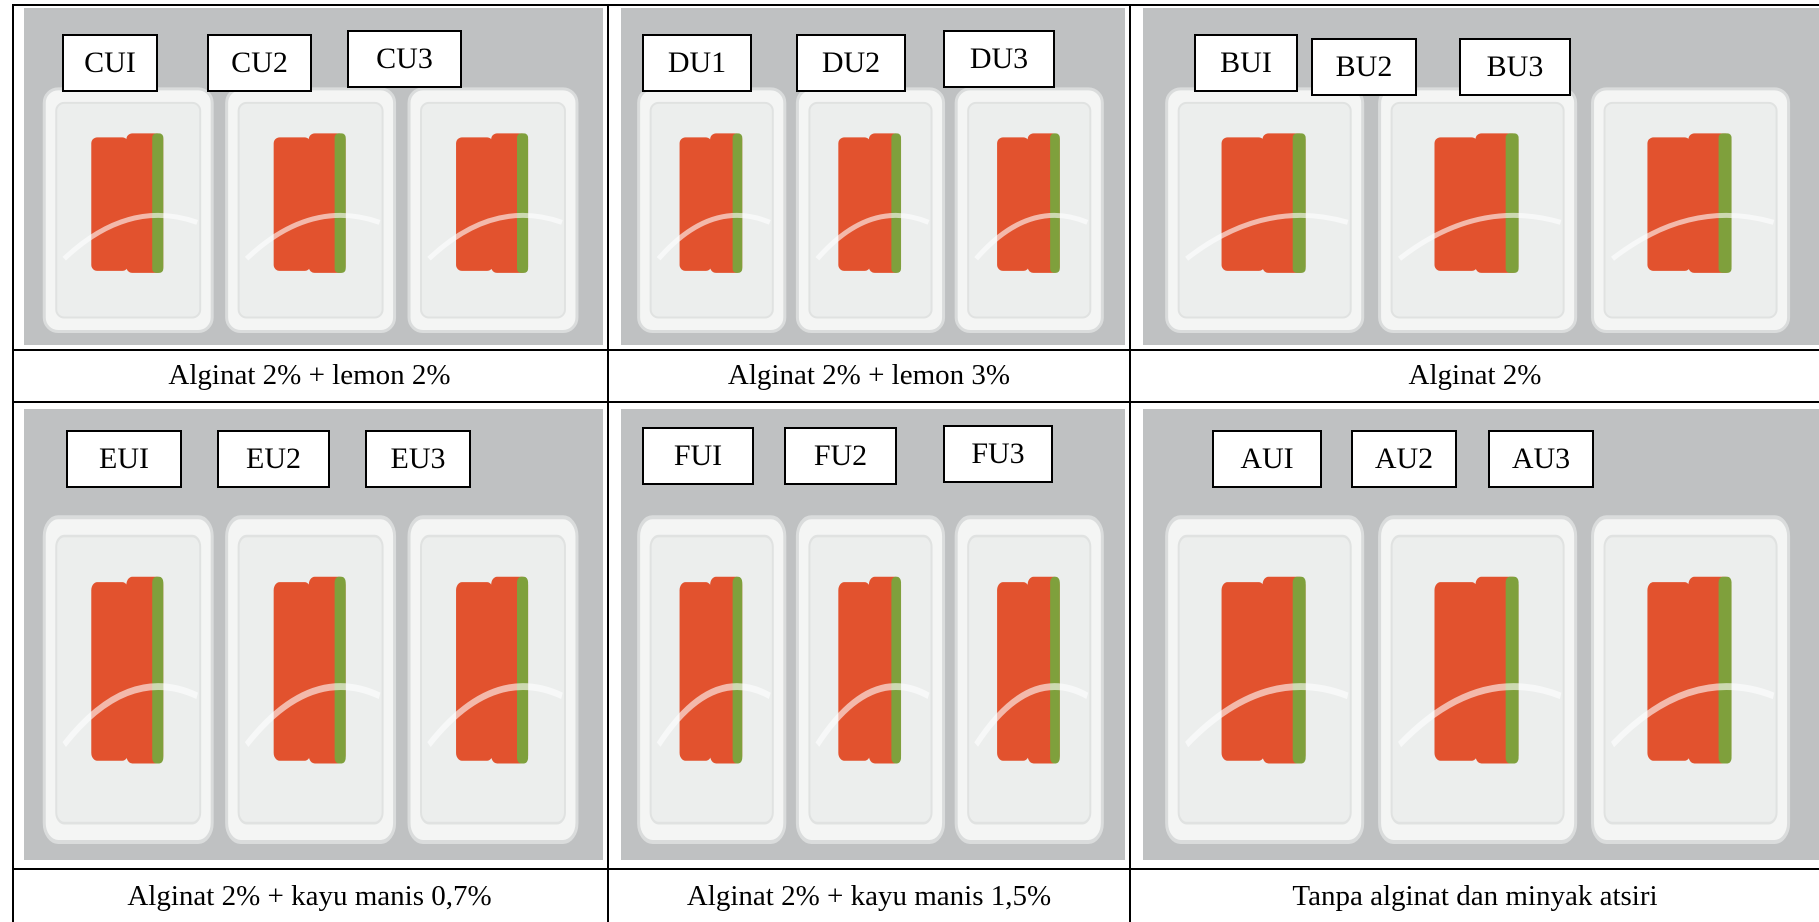 The width and height of the screenshot is (1819, 922). Describe the element at coordinates (1515, 67) in the screenshot. I see `sample-label: BU3` at that location.